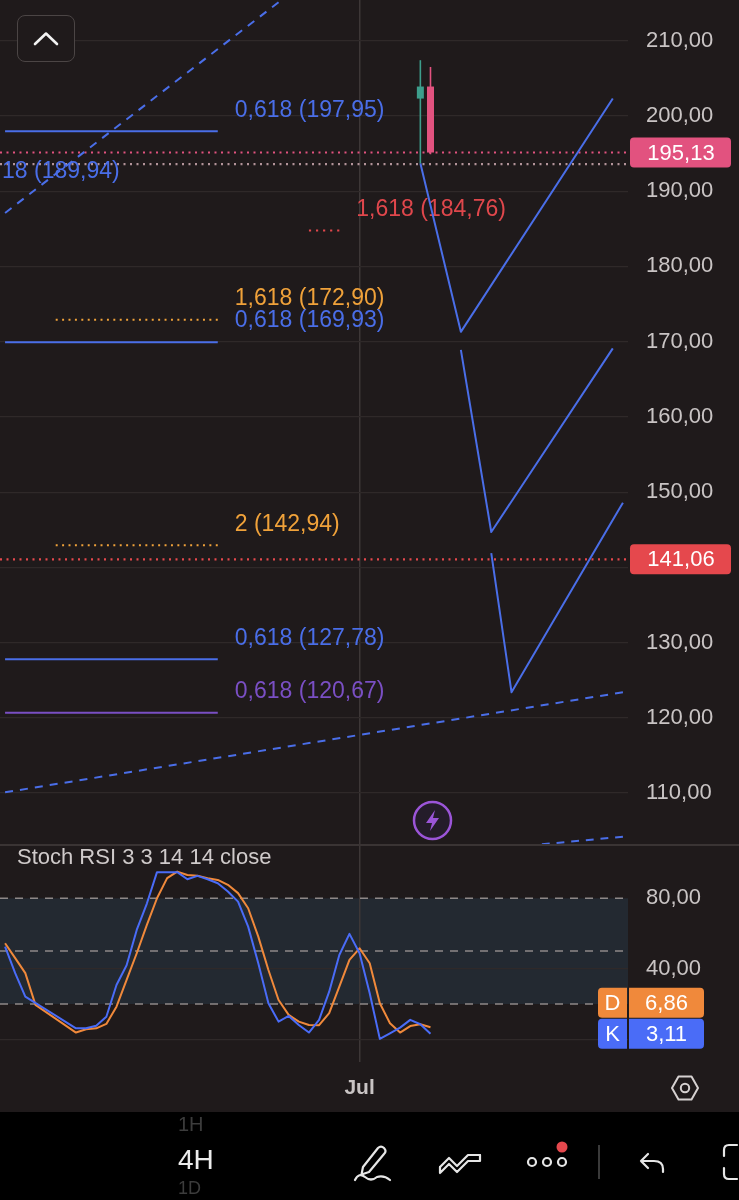 The width and height of the screenshot is (739, 1200). What do you see at coordinates (680, 114) in the screenshot?
I see `y-tick-label: 200,00` at bounding box center [680, 114].